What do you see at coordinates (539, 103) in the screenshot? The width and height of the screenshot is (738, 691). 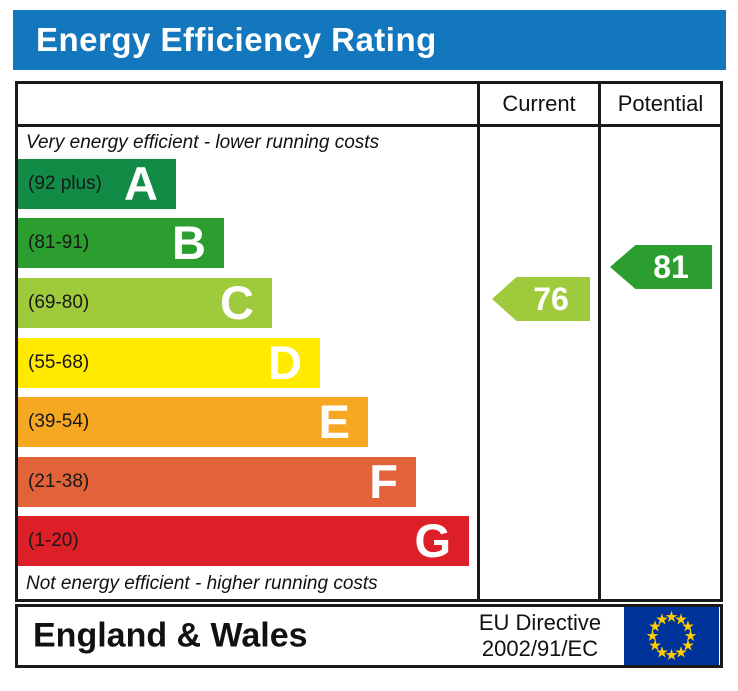 I see `current-column-header: Current` at bounding box center [539, 103].